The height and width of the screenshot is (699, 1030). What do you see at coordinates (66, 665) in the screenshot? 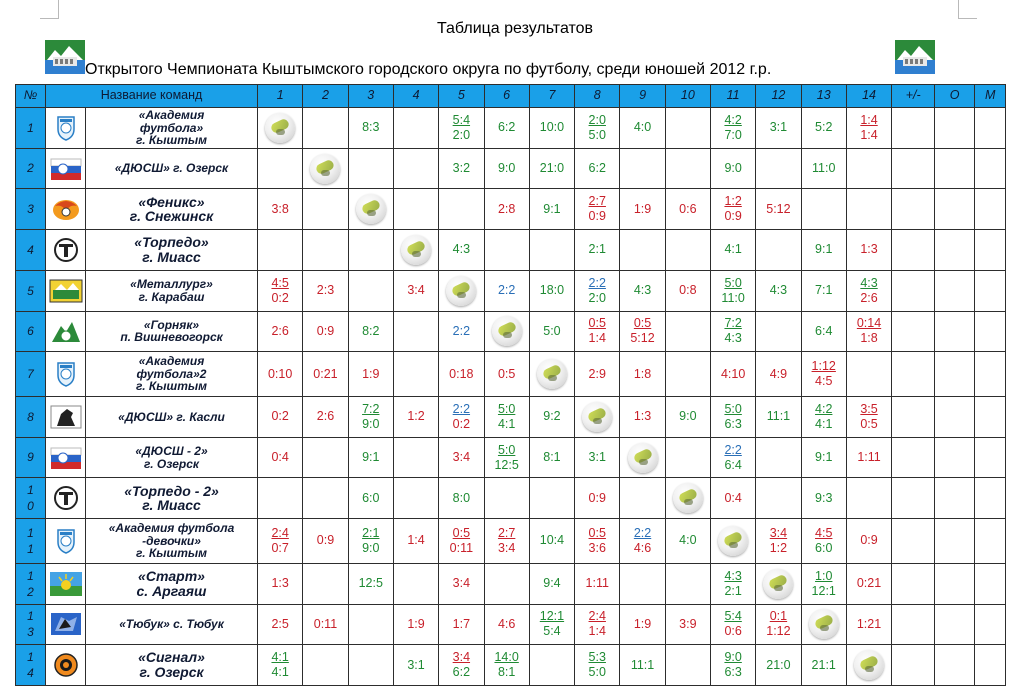
I see `signal-logo-icon` at bounding box center [66, 665].